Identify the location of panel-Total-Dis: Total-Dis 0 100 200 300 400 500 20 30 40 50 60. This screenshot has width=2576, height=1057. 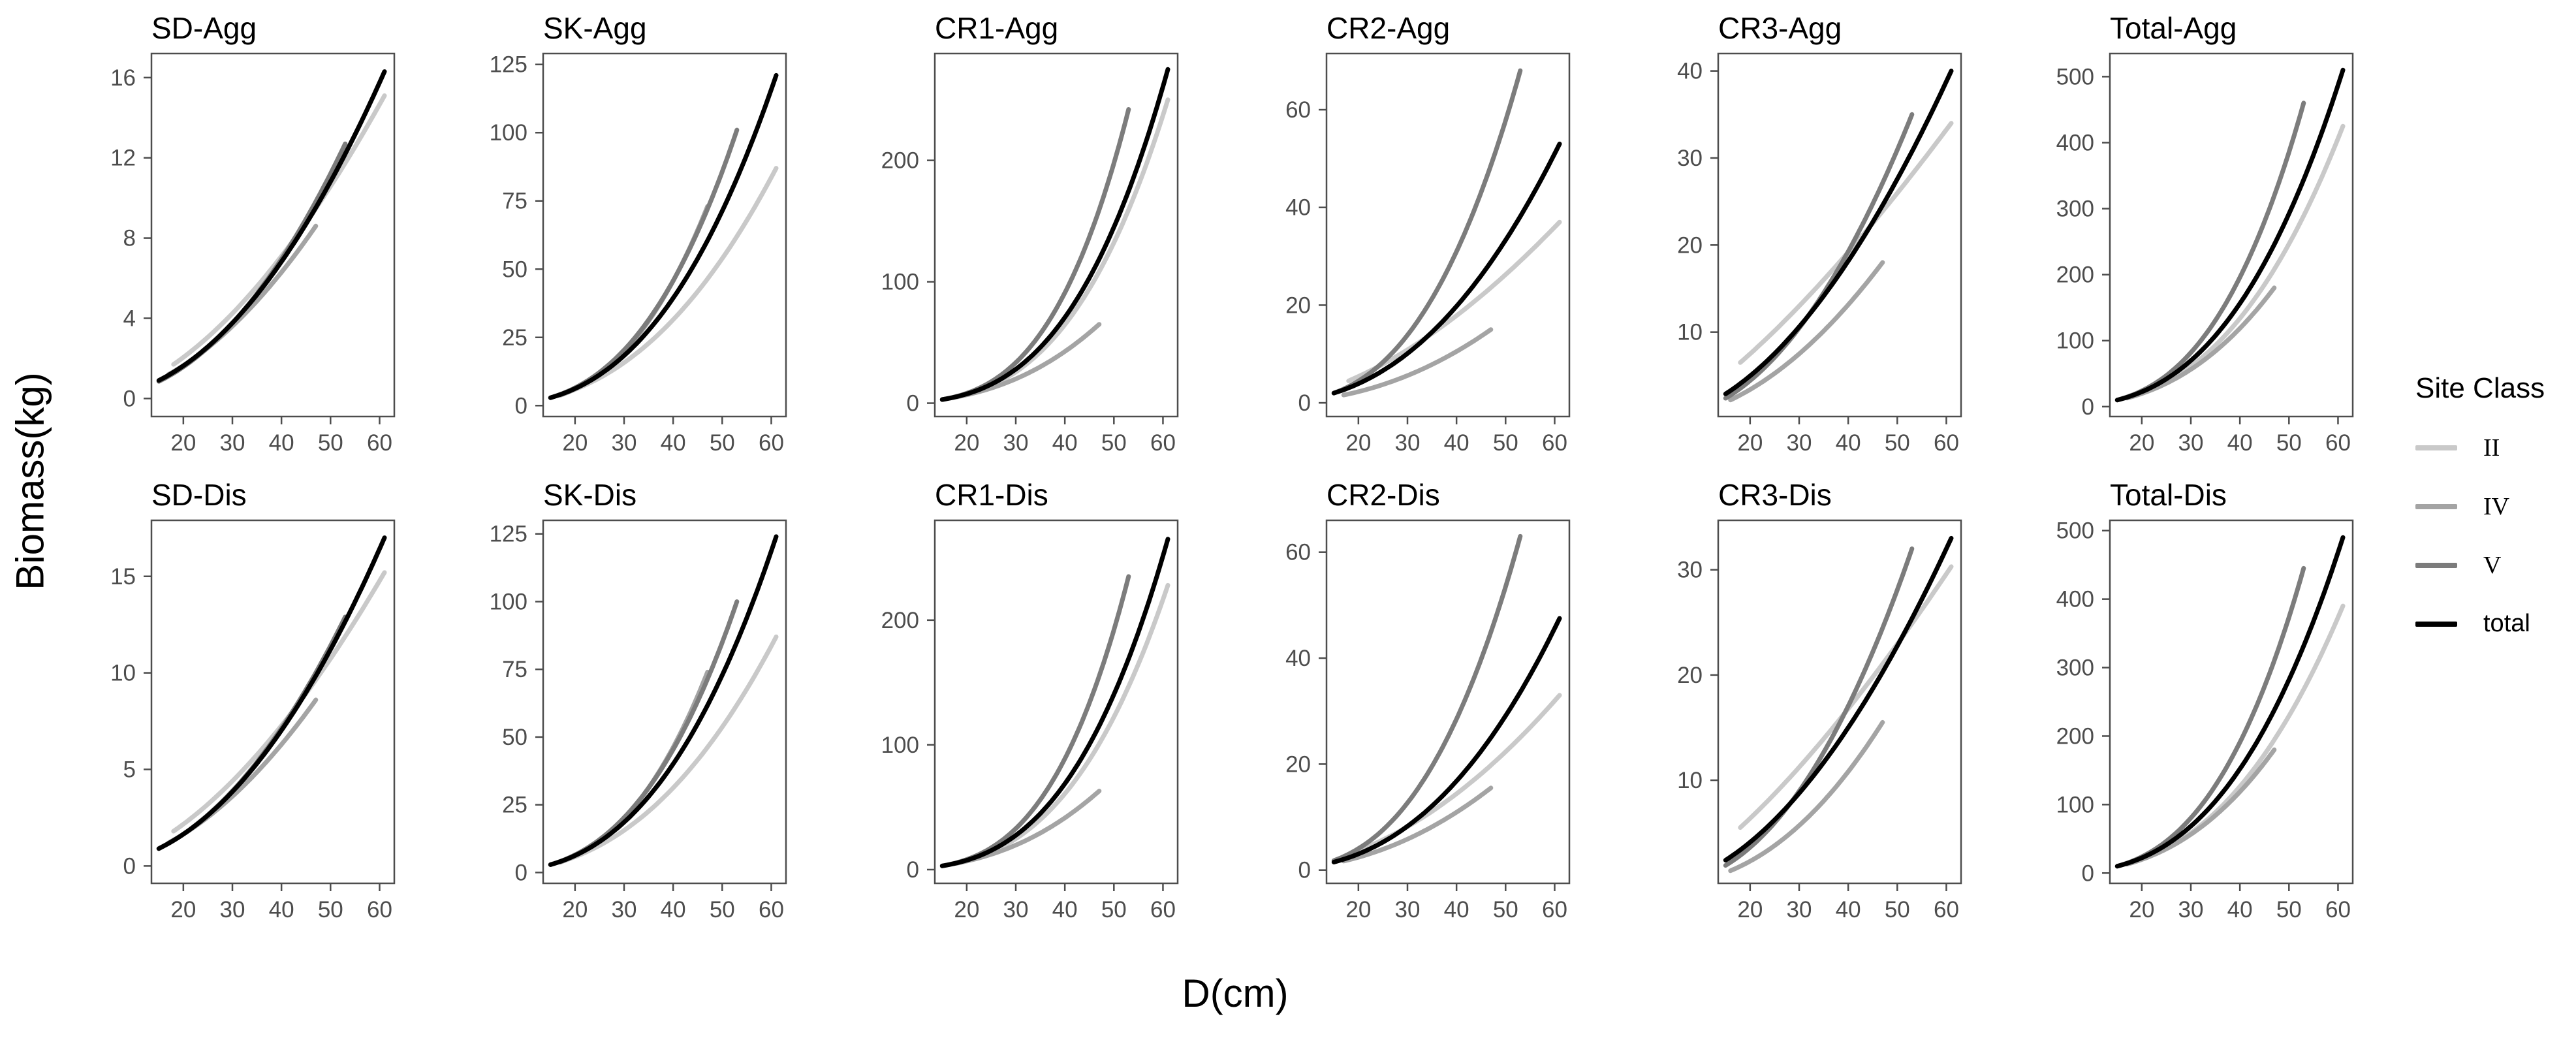
(2214, 714).